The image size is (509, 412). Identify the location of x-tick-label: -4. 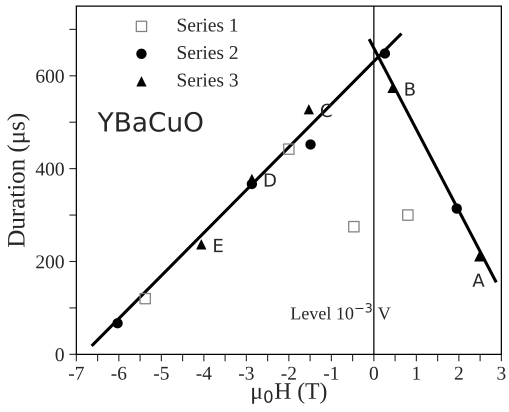
(204, 373).